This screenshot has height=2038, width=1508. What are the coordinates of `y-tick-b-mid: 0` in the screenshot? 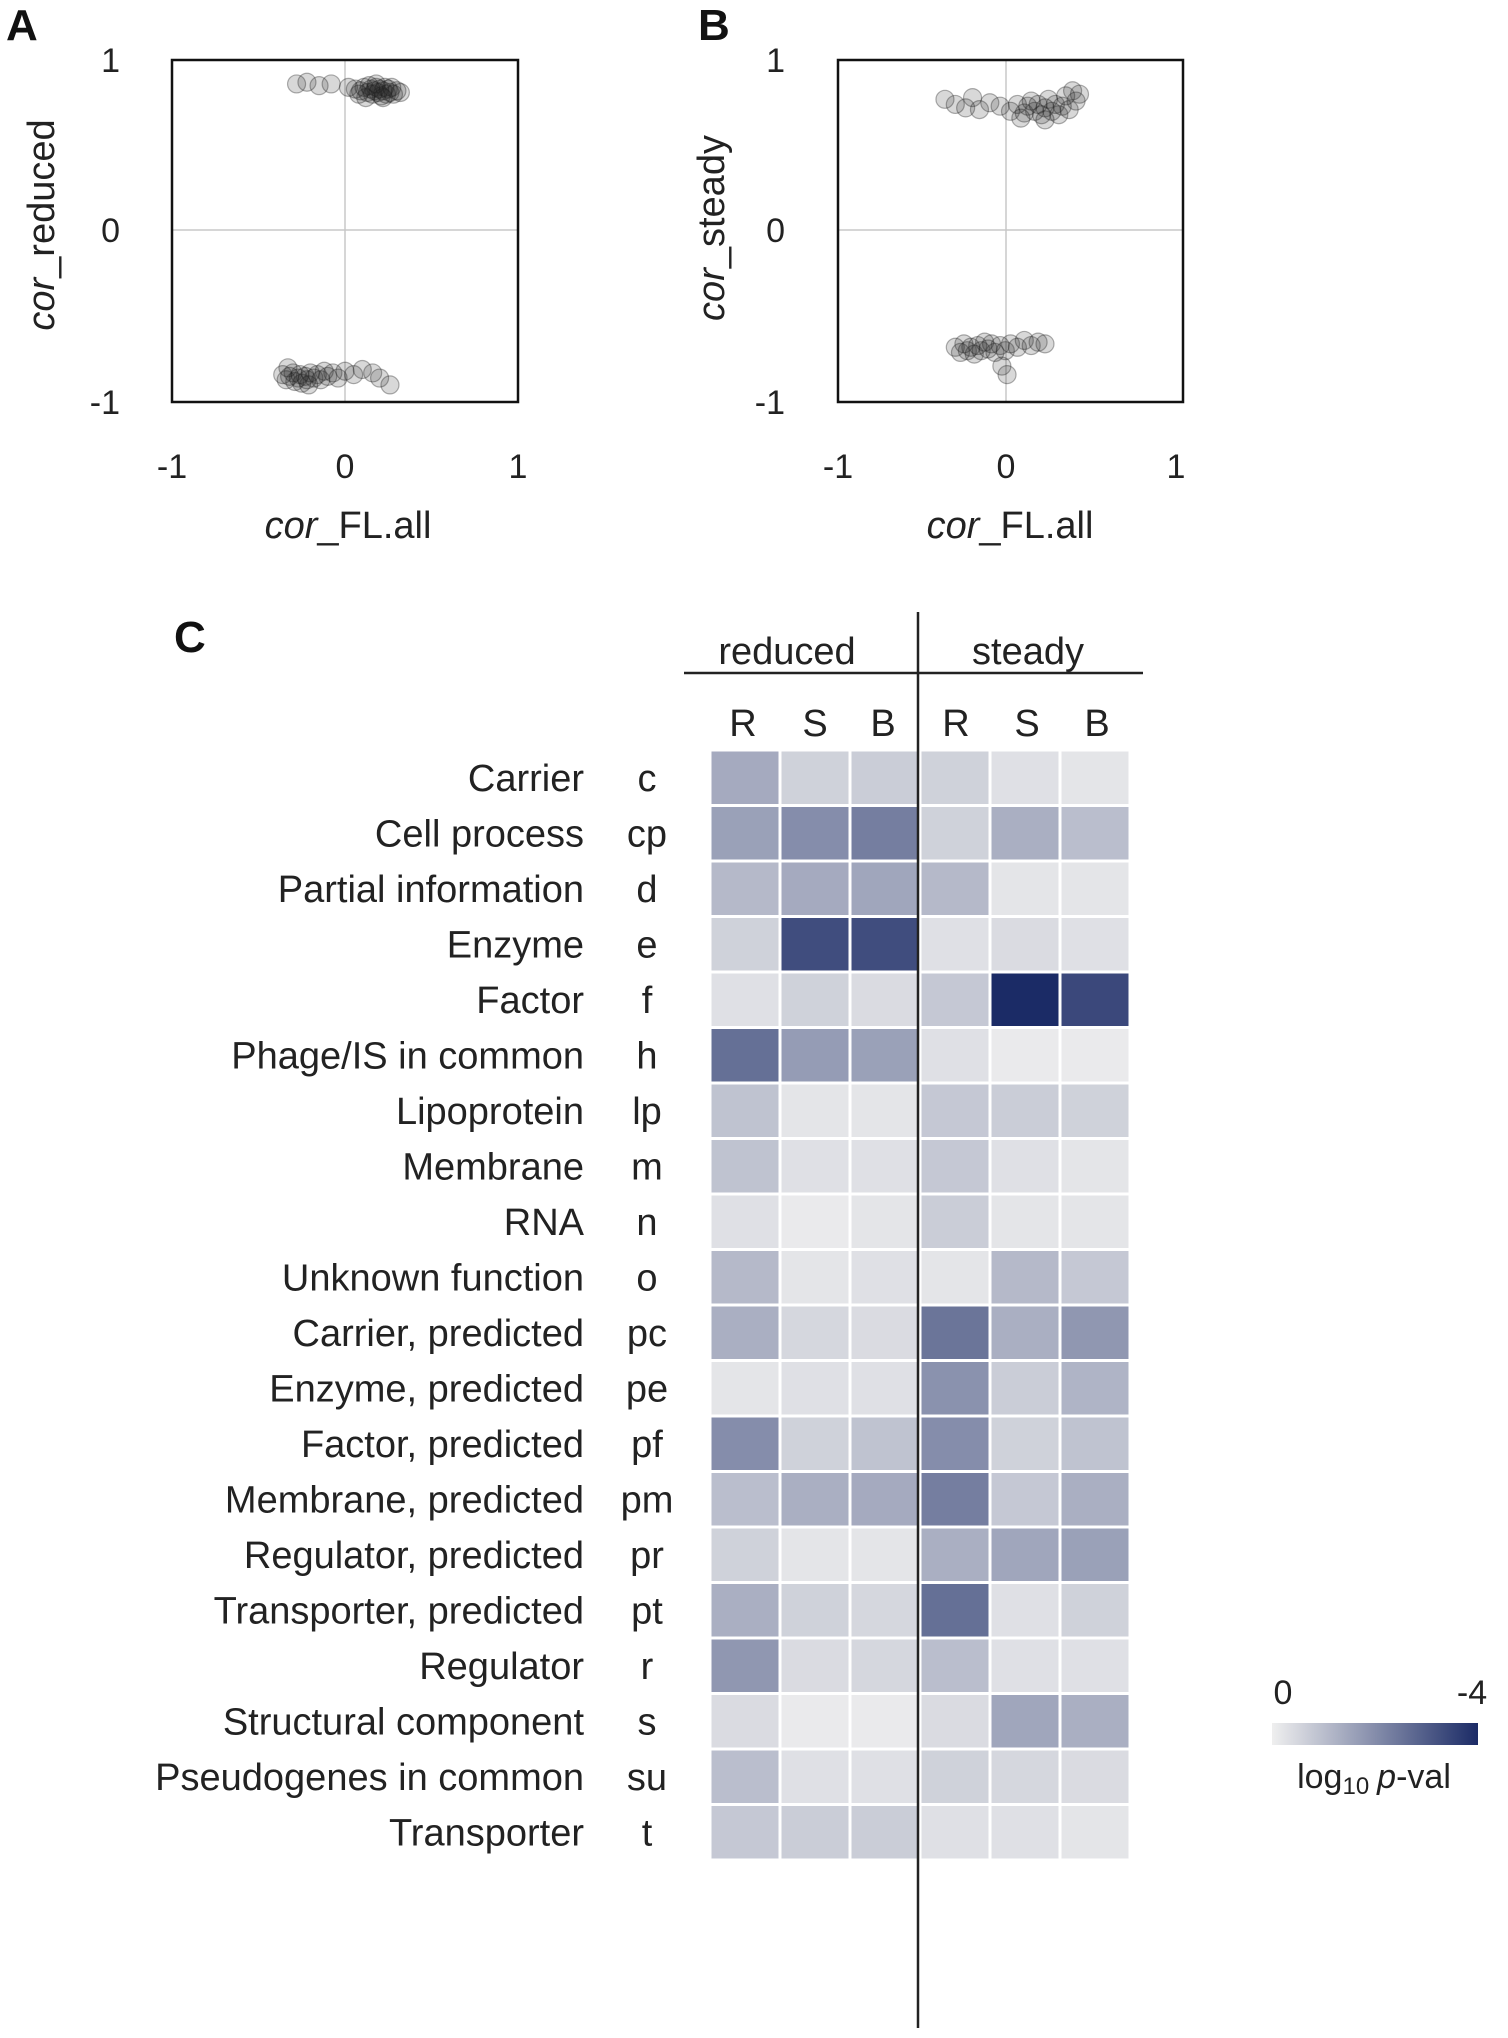 It's located at (775, 231).